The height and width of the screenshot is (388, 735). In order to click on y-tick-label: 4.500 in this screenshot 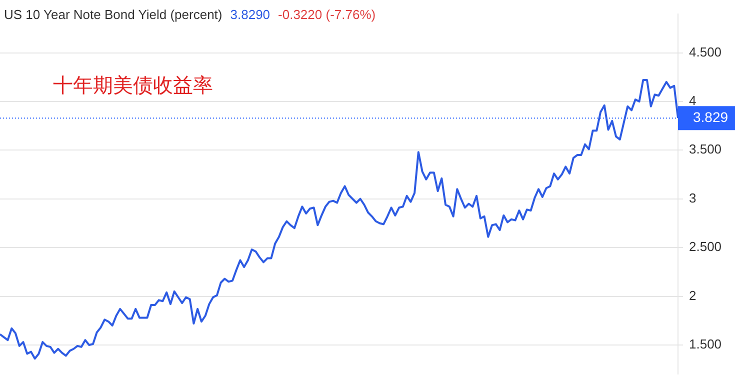, I will do `click(705, 52)`.